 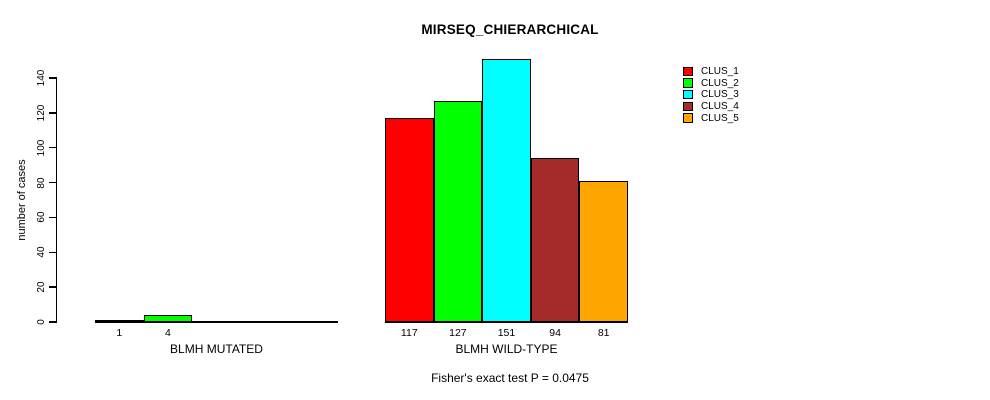 I want to click on legend-label: CLUS_3, so click(x=720, y=95).